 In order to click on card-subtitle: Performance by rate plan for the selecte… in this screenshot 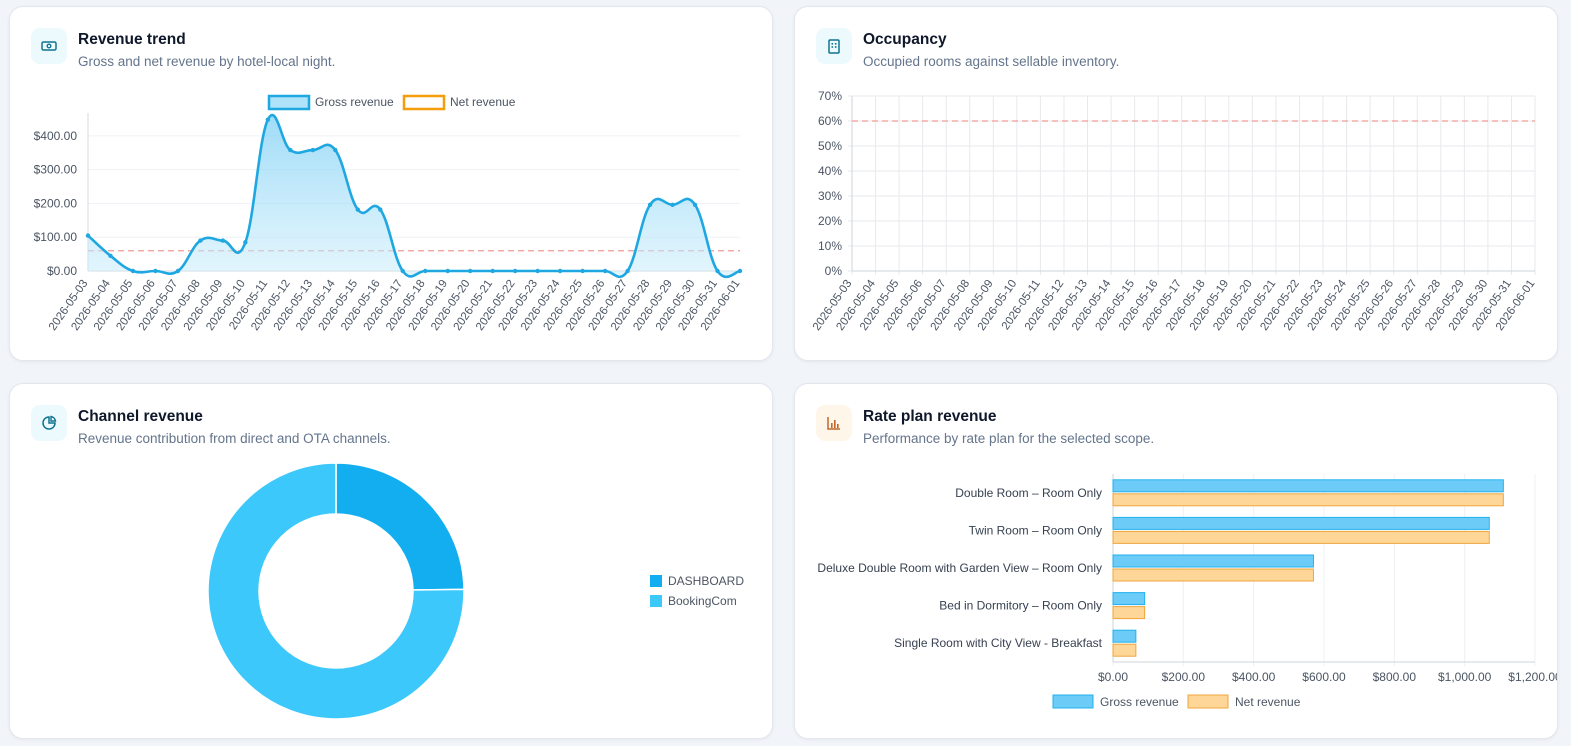, I will do `click(1009, 438)`.